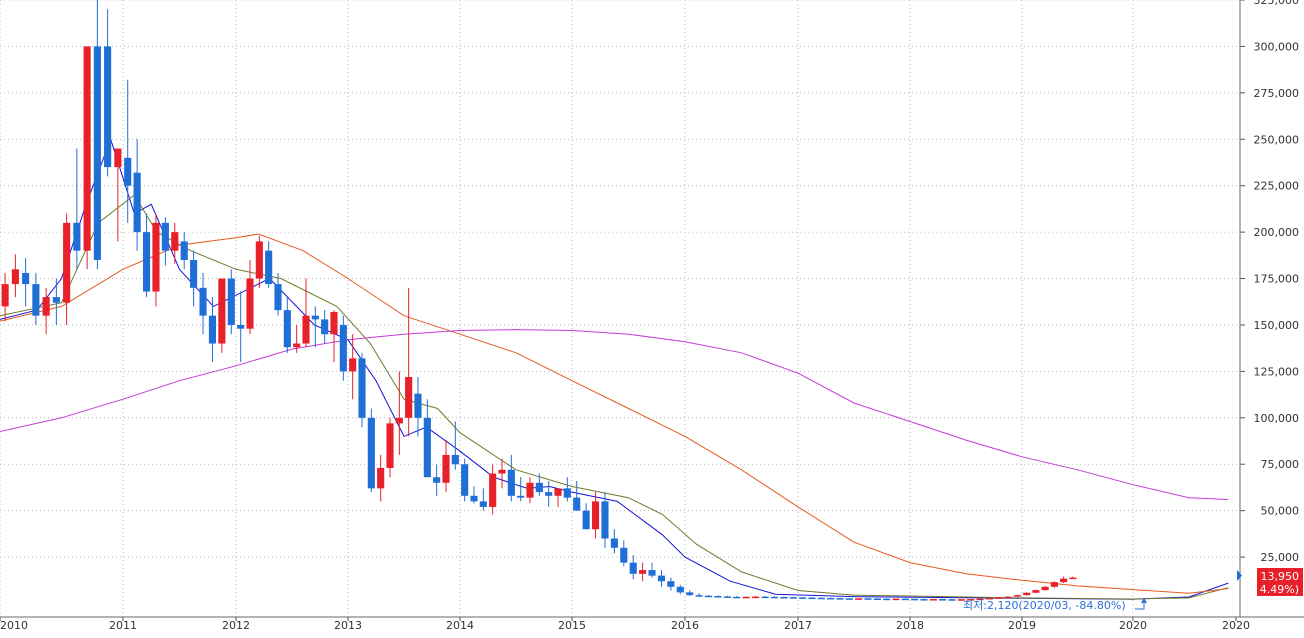 This screenshot has height=638, width=1304. What do you see at coordinates (460, 625) in the screenshot?
I see `x-tick-label: 2014` at bounding box center [460, 625].